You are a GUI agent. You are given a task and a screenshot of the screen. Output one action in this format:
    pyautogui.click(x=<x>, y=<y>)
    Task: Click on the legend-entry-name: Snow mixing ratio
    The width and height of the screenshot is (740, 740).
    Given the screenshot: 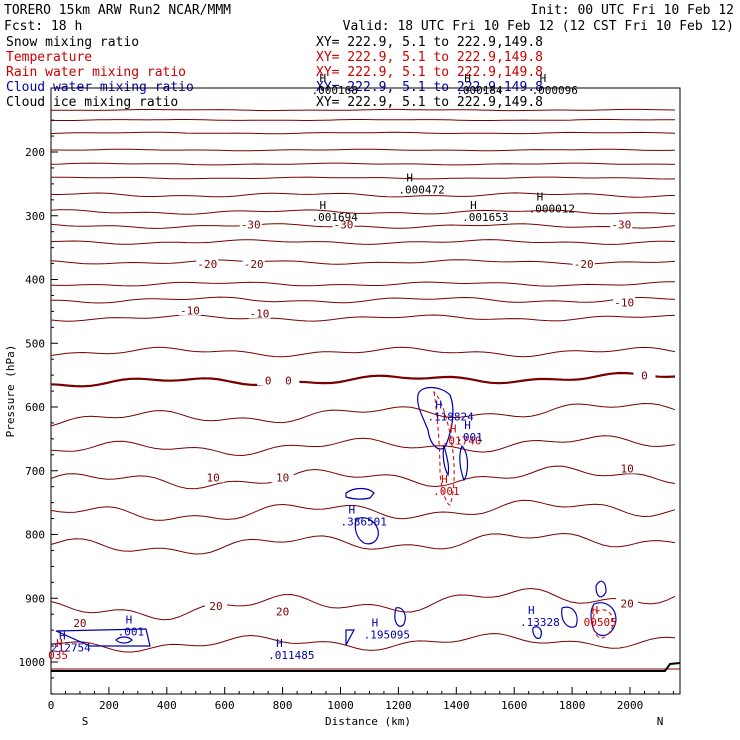 What is the action you would take?
    pyautogui.click(x=72, y=42)
    